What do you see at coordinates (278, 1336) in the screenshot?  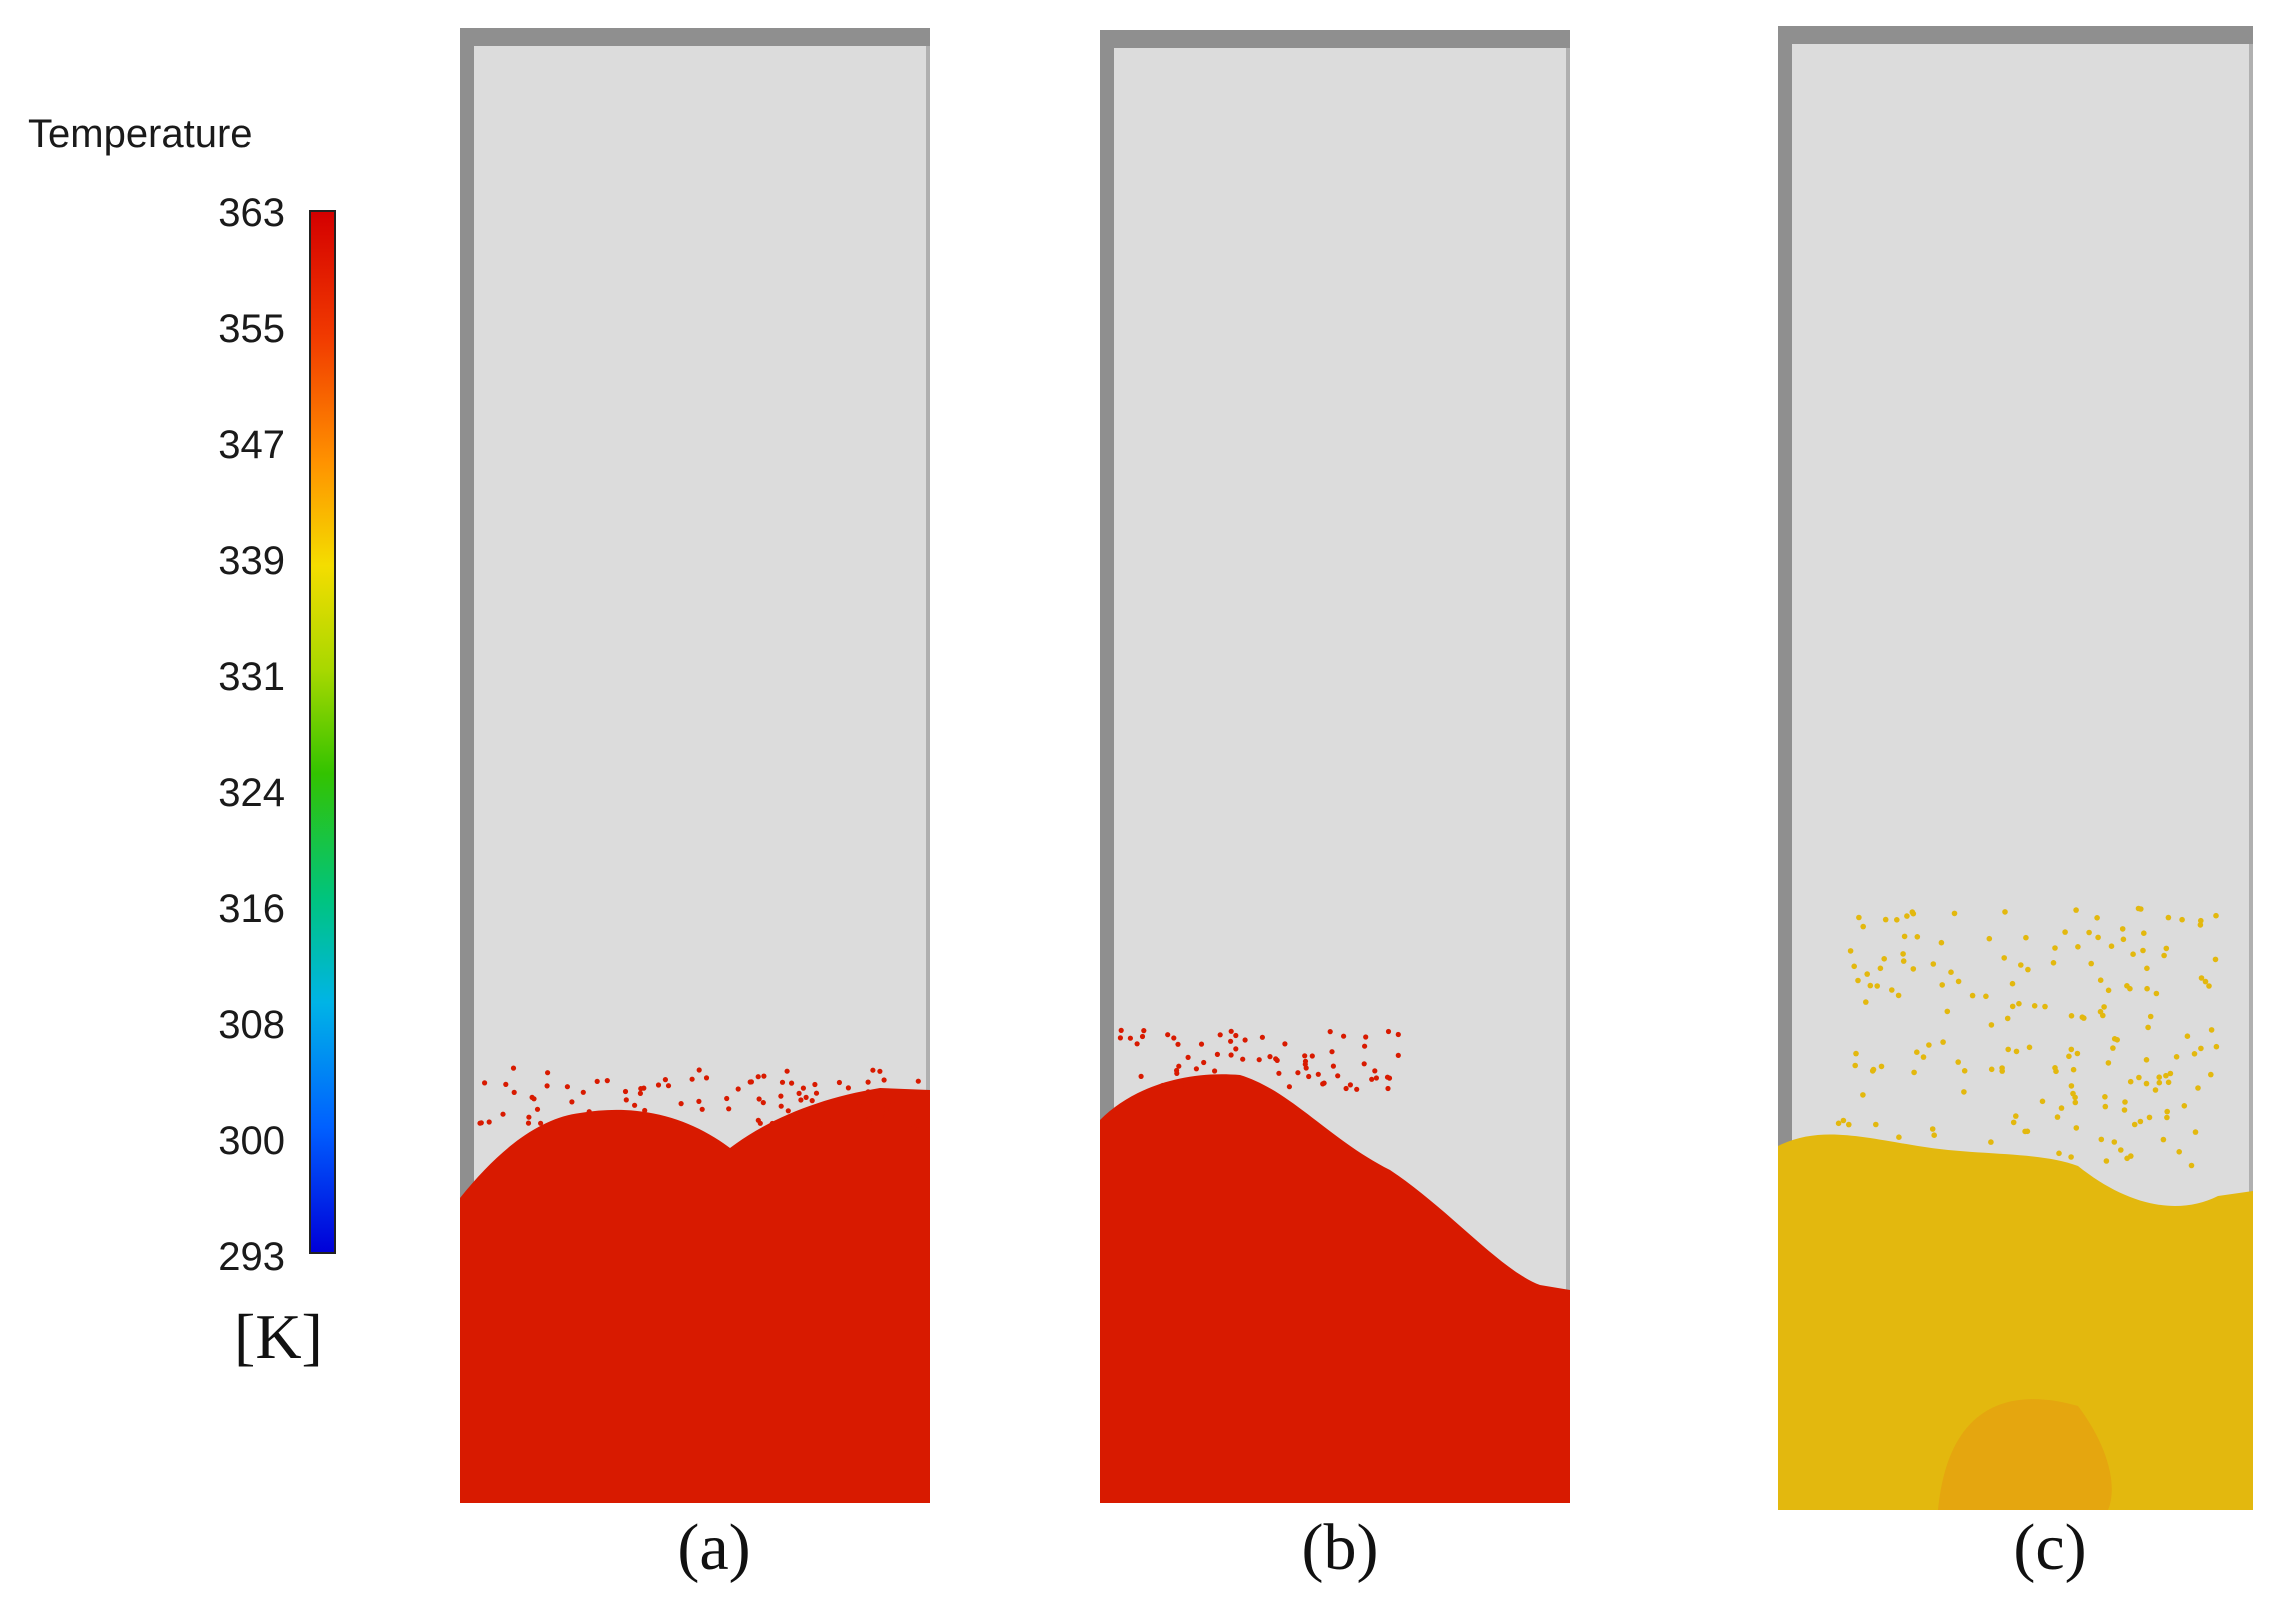 I see `colorbar-unit: [K]` at bounding box center [278, 1336].